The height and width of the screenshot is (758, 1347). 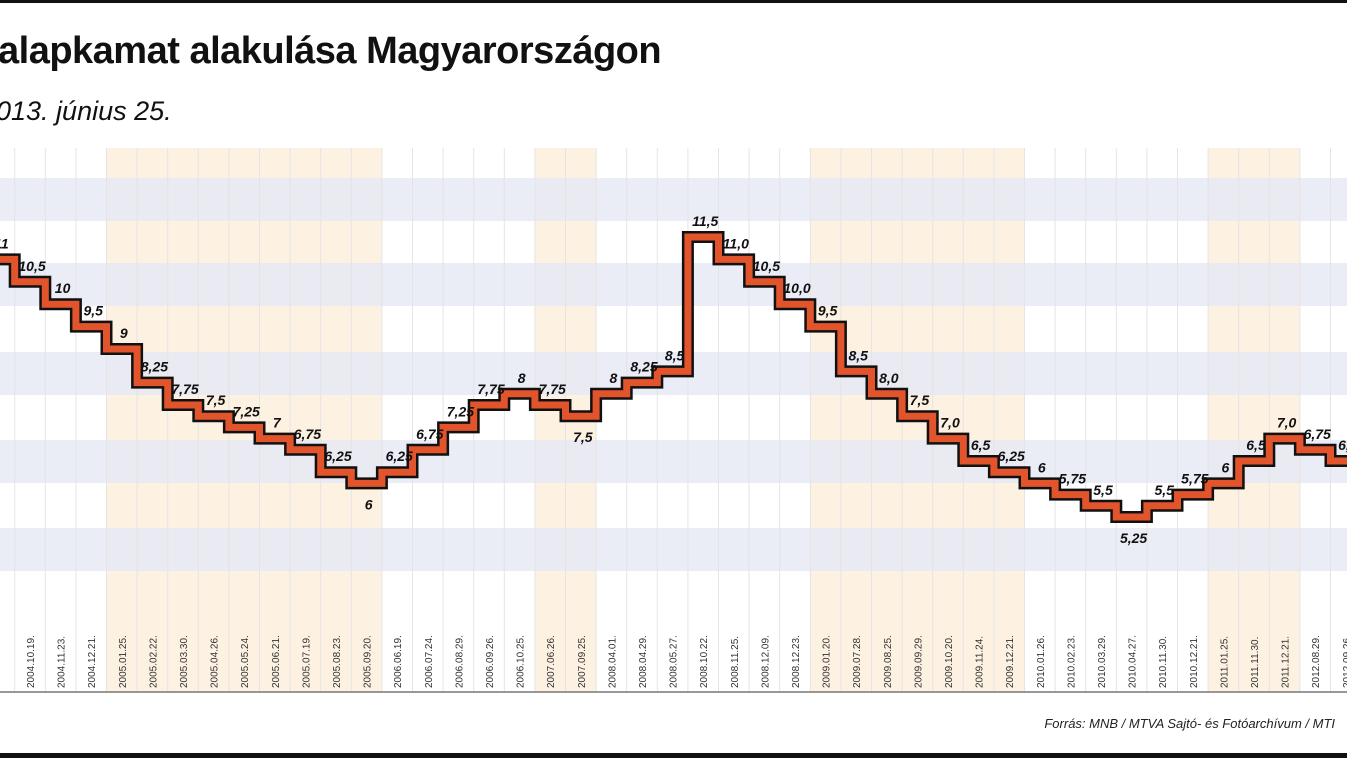 I want to click on data-label: 11,0, so click(x=736, y=243).